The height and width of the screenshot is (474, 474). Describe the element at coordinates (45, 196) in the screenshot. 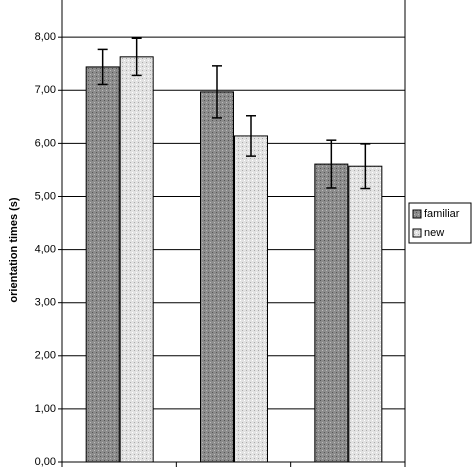

I see `y-tick-label: 5,00` at that location.